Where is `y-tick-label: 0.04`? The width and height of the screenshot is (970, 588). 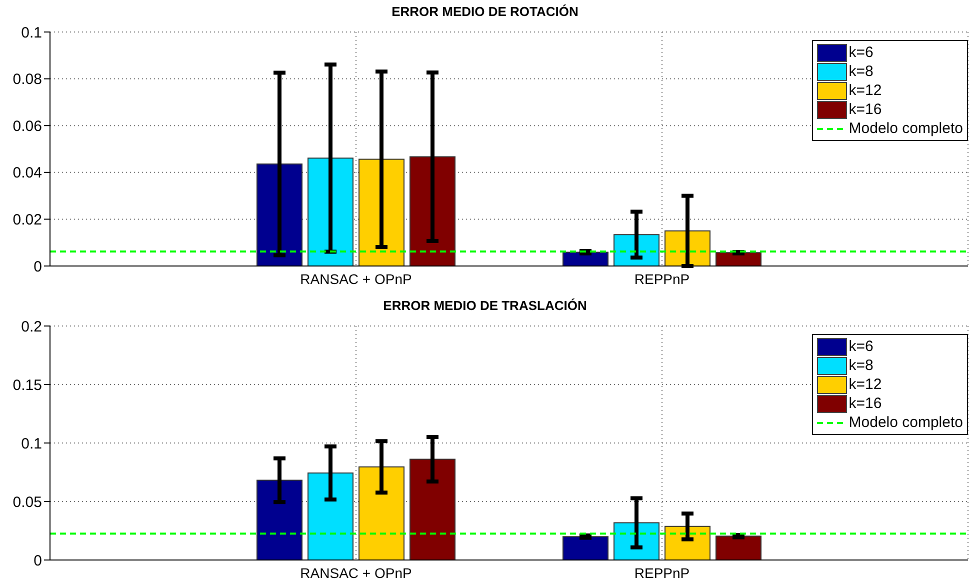
y-tick-label: 0.04 is located at coordinates (27, 173).